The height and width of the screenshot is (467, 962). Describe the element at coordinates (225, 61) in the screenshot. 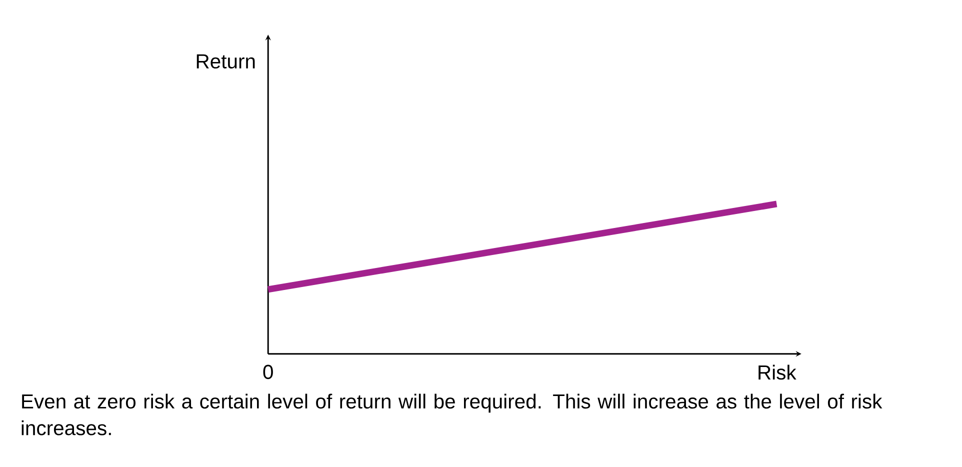

I see `text: Return` at that location.